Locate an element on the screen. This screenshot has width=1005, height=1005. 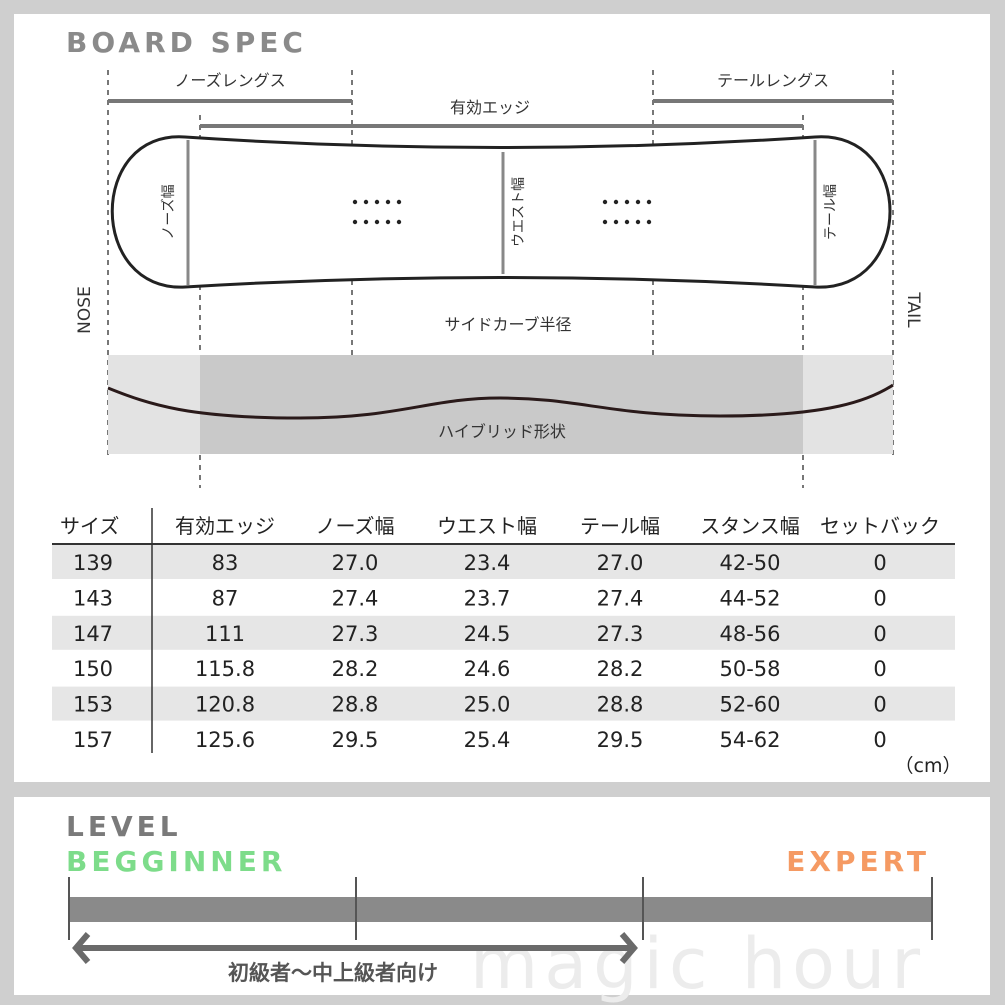
table-cell: 24.6 is located at coordinates (487, 669).